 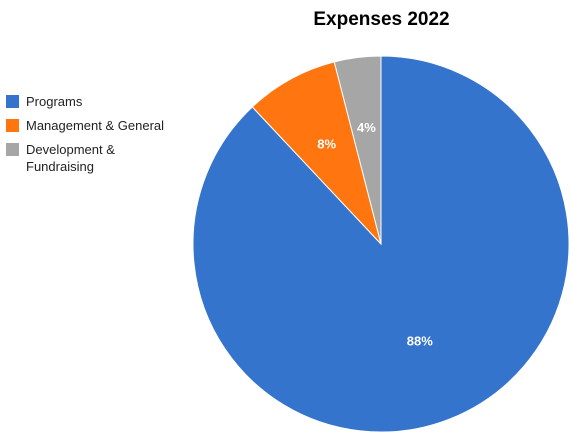 I want to click on data-label-development-fundraising: 4%, so click(x=366, y=127).